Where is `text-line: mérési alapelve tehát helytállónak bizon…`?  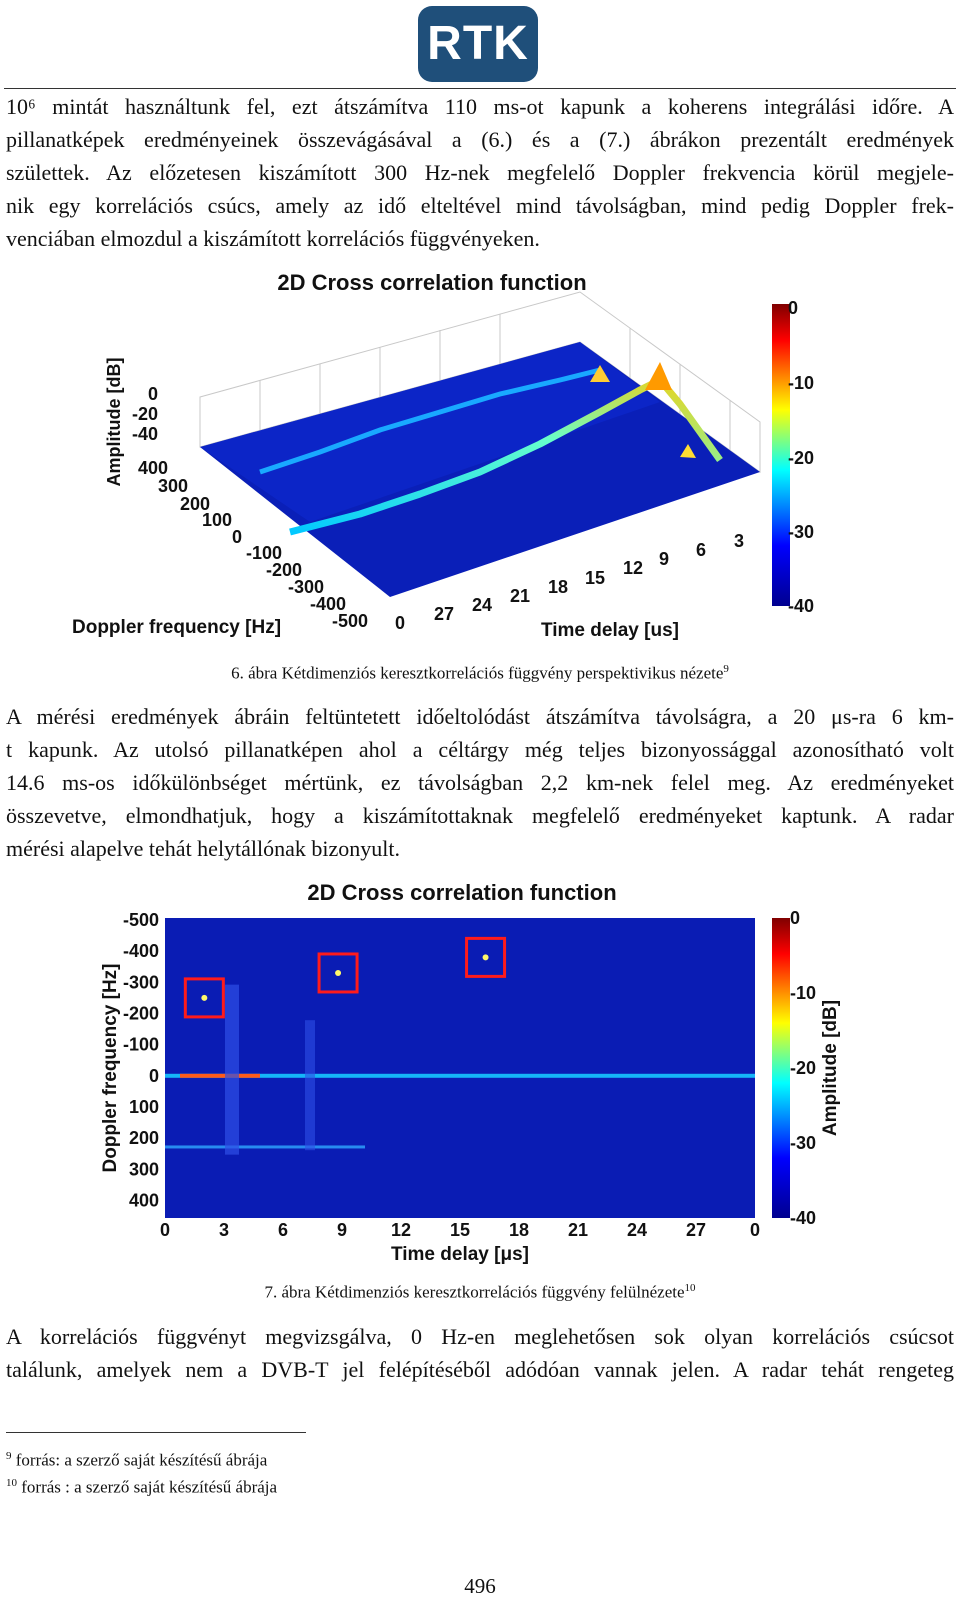 text-line: mérési alapelve tehát helytállónak bizon… is located at coordinates (203, 848).